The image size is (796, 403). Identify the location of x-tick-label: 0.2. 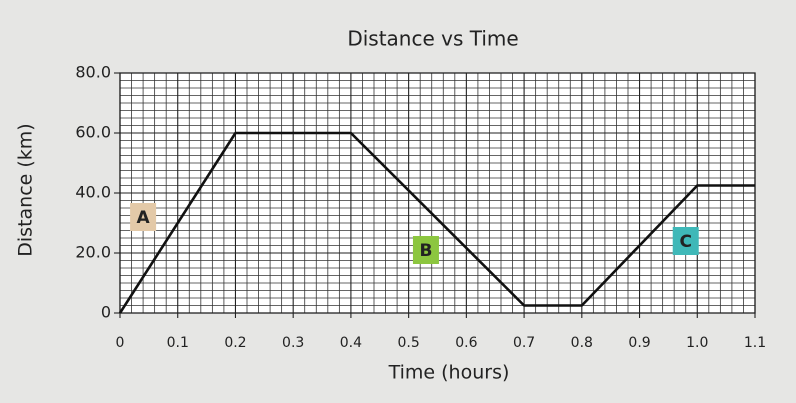
(235, 343).